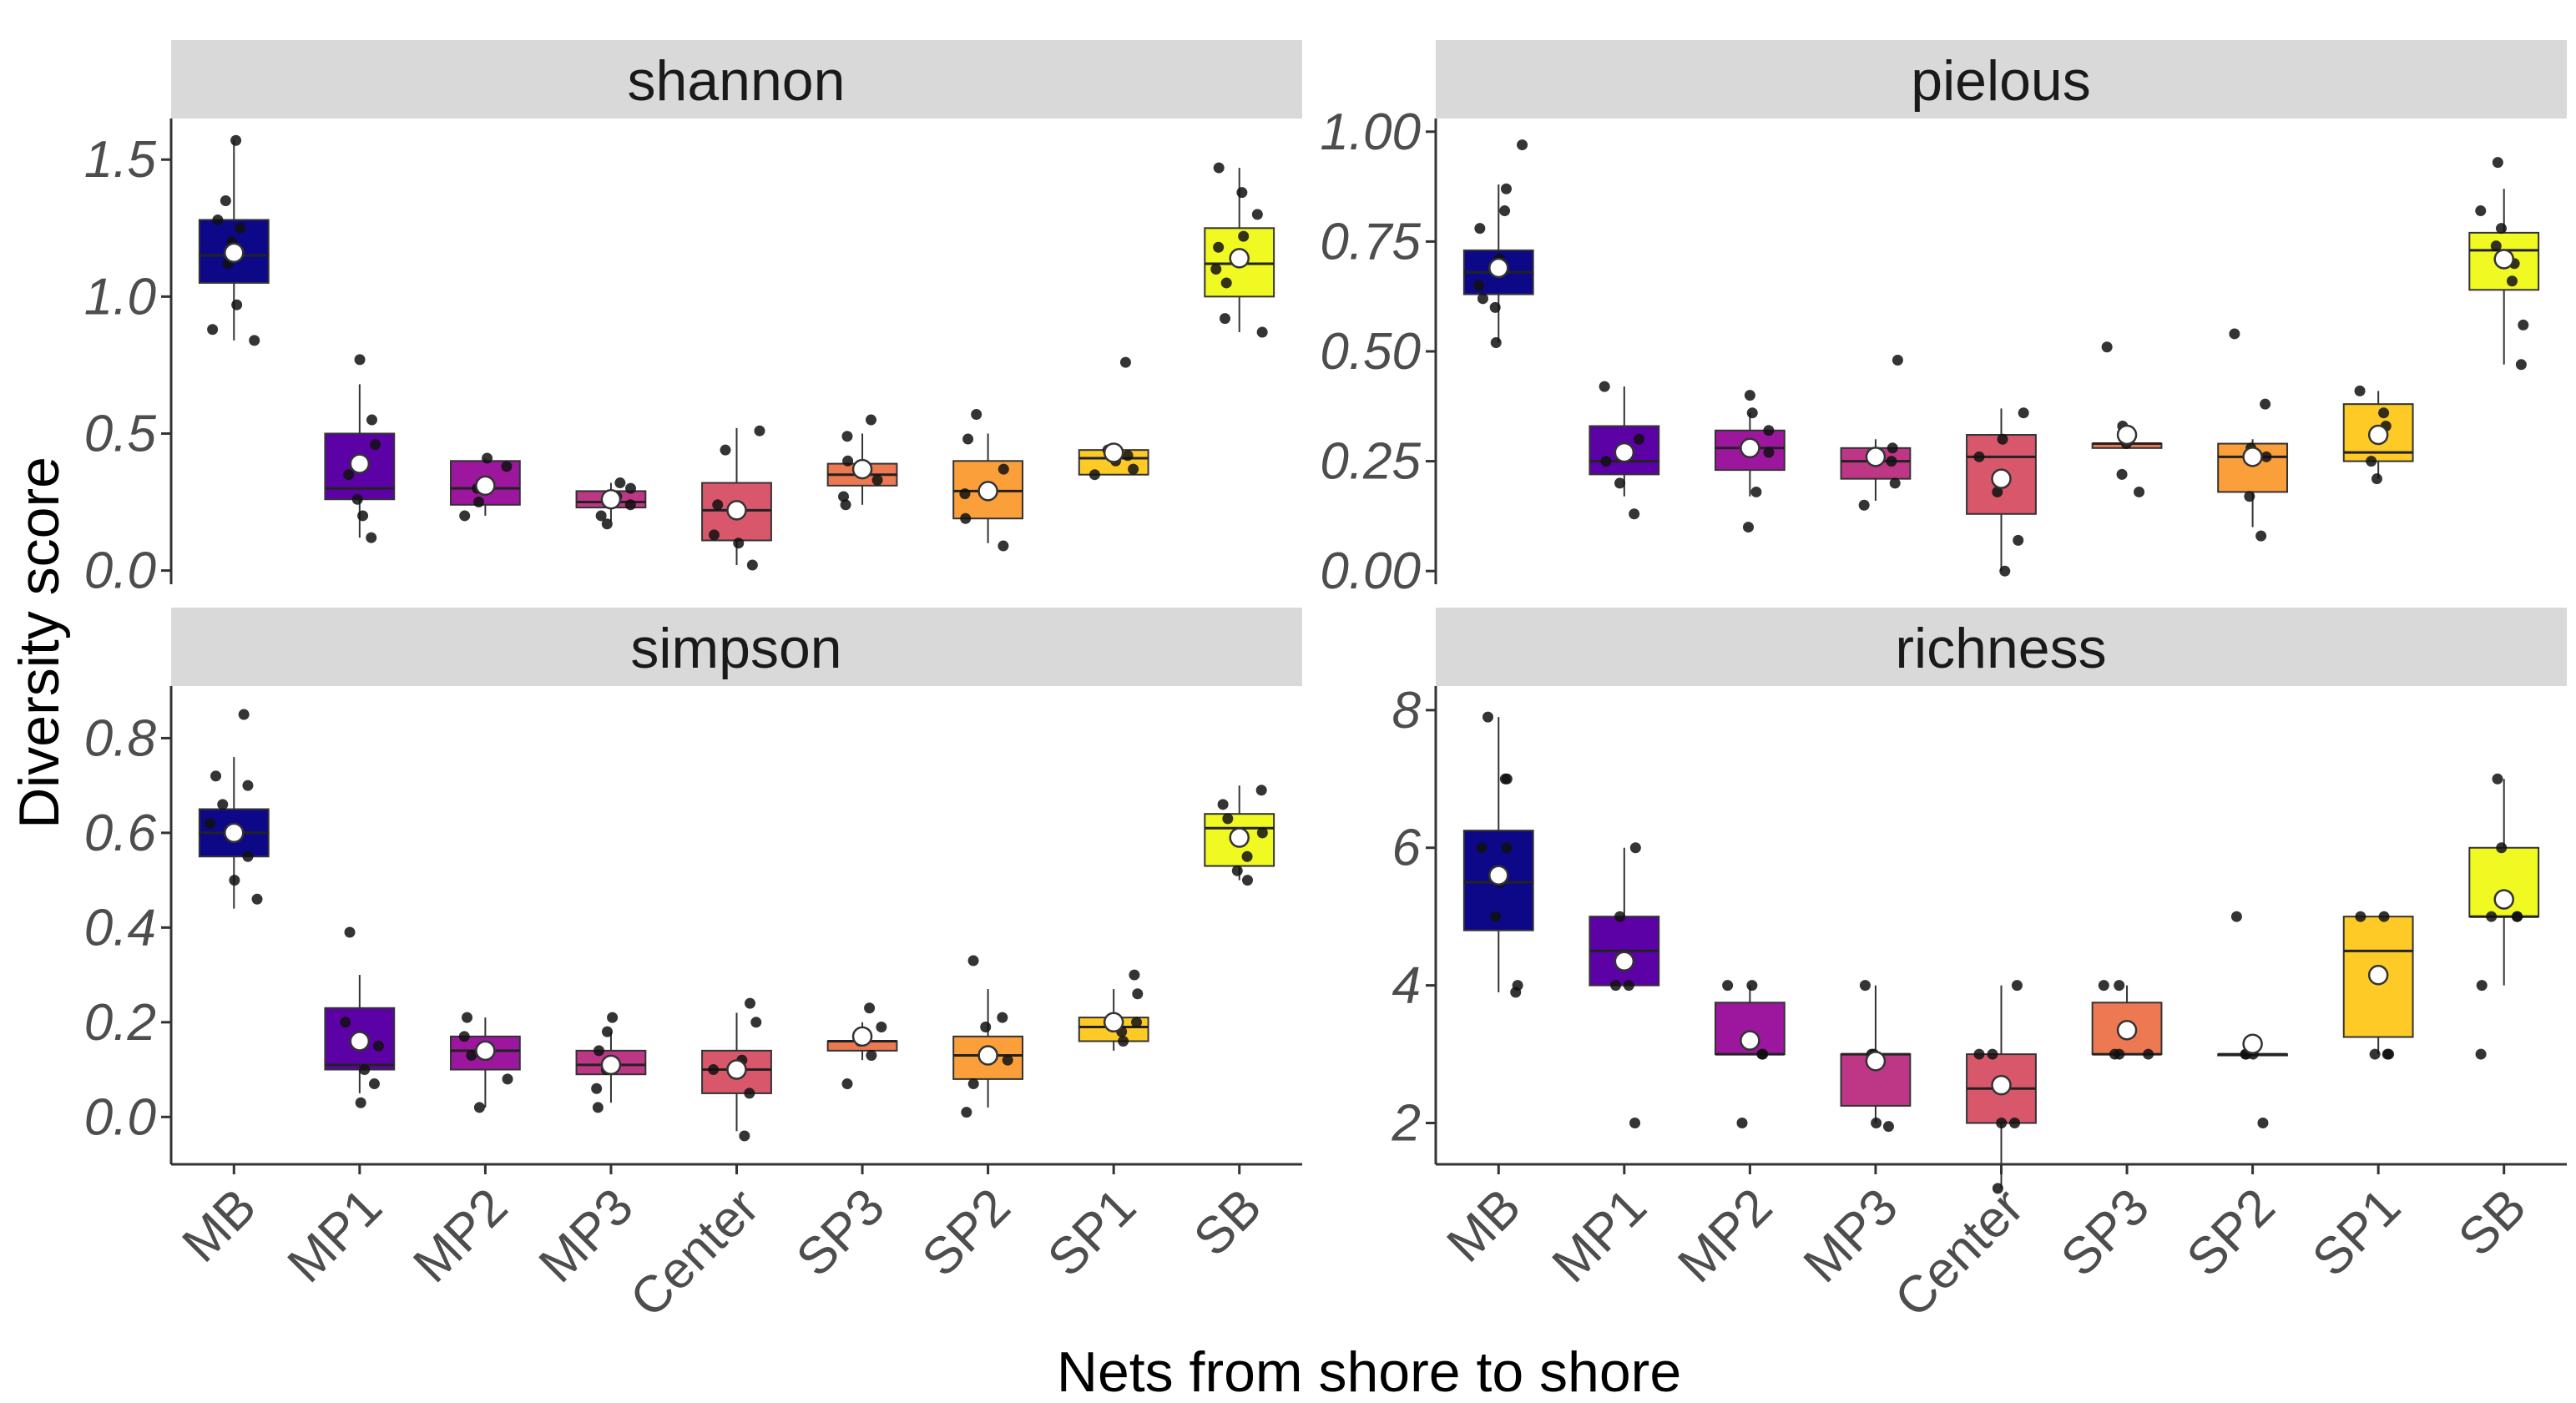 The image size is (2576, 1403). What do you see at coordinates (120, 1117) in the screenshot?
I see `y-tick-label: 0.0` at bounding box center [120, 1117].